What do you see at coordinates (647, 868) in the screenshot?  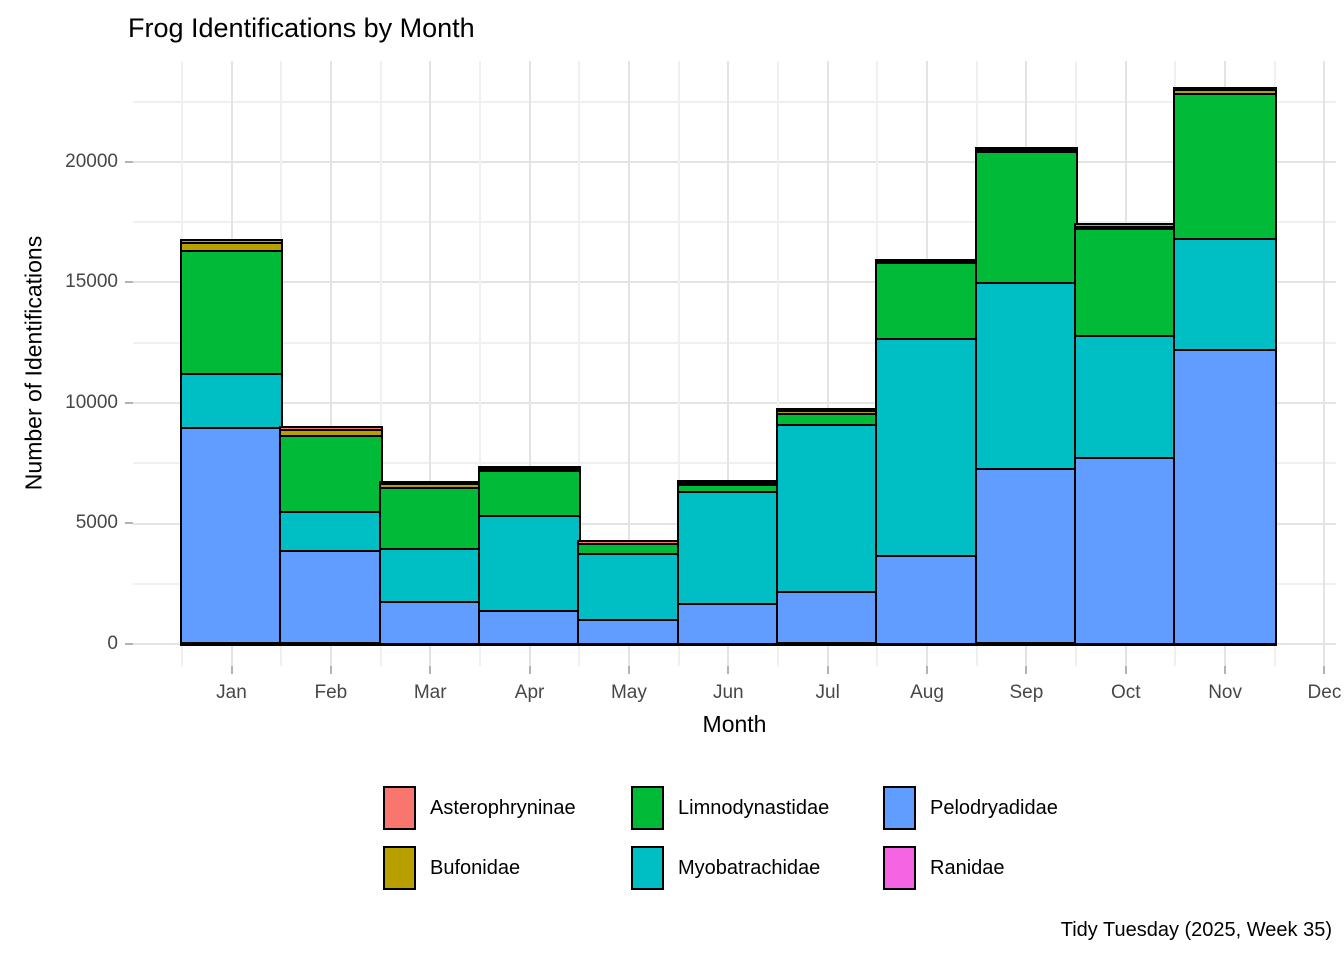 I see `myobatrachidae-swatch` at bounding box center [647, 868].